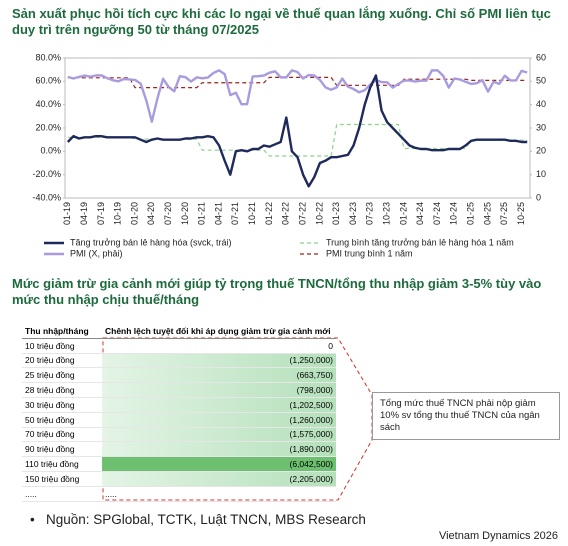  What do you see at coordinates (286, 213) in the screenshot?
I see `x-tick-label: 04-22` at bounding box center [286, 213].